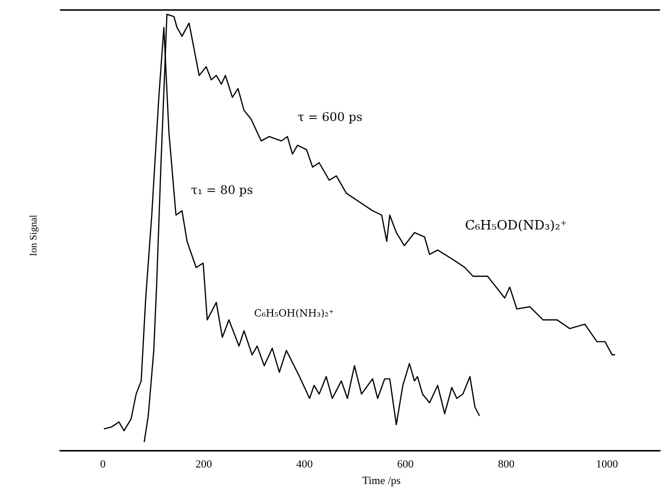 This screenshot has height=494, width=663. What do you see at coordinates (103, 464) in the screenshot?
I see `x-tick-label: 0` at bounding box center [103, 464].